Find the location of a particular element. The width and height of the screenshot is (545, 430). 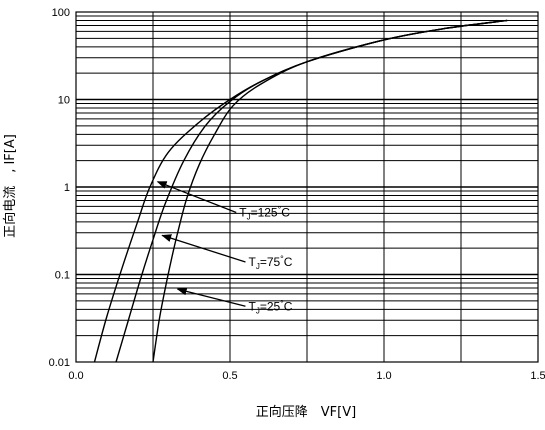

y-tick-label: 1 is located at coordinates (67, 188).